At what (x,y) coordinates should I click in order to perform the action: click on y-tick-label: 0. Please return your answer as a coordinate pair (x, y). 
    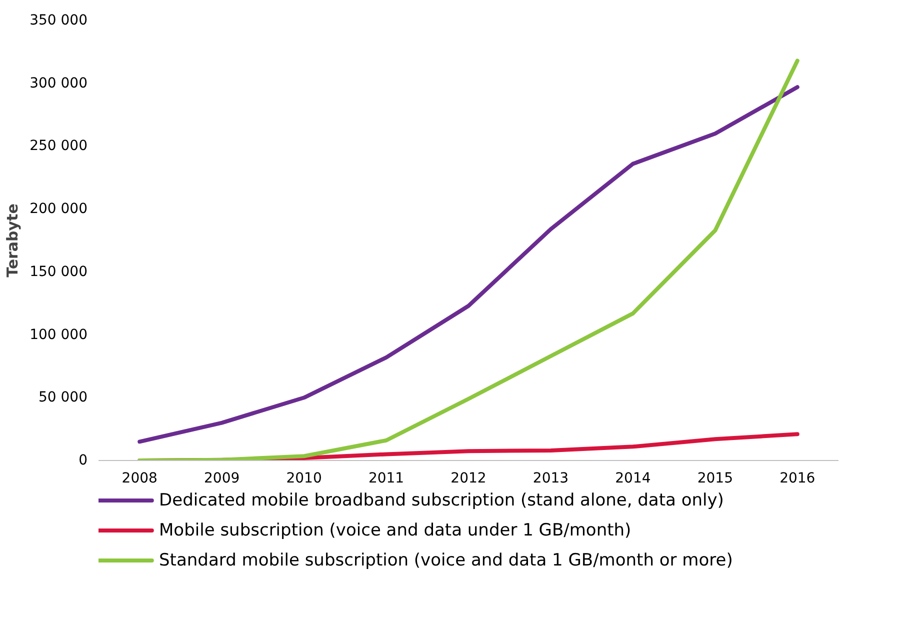
    Looking at the image, I should click on (83, 460).